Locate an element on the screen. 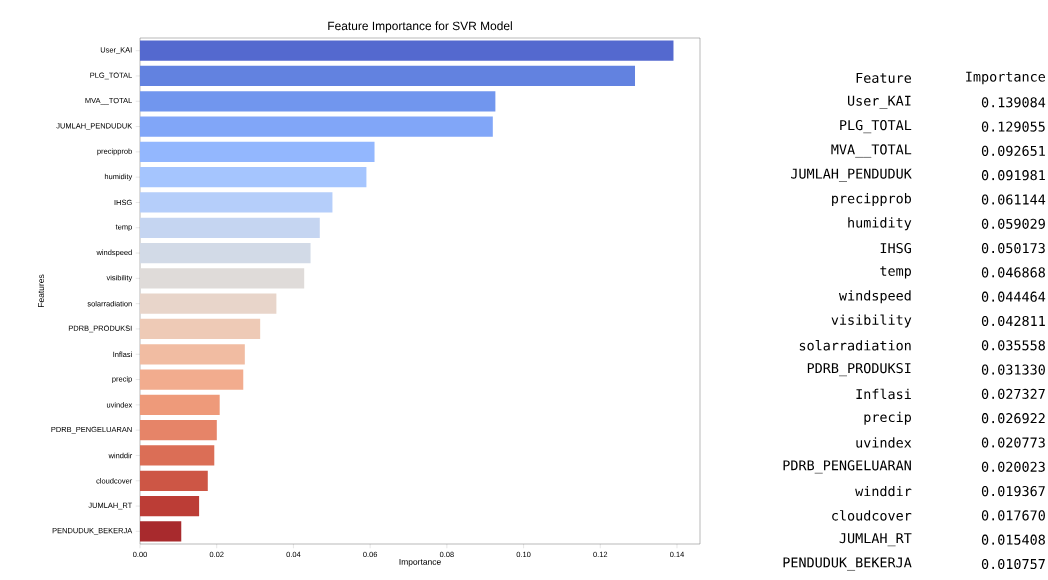 The image size is (1048, 580). text: 0.059029 is located at coordinates (1013, 223).